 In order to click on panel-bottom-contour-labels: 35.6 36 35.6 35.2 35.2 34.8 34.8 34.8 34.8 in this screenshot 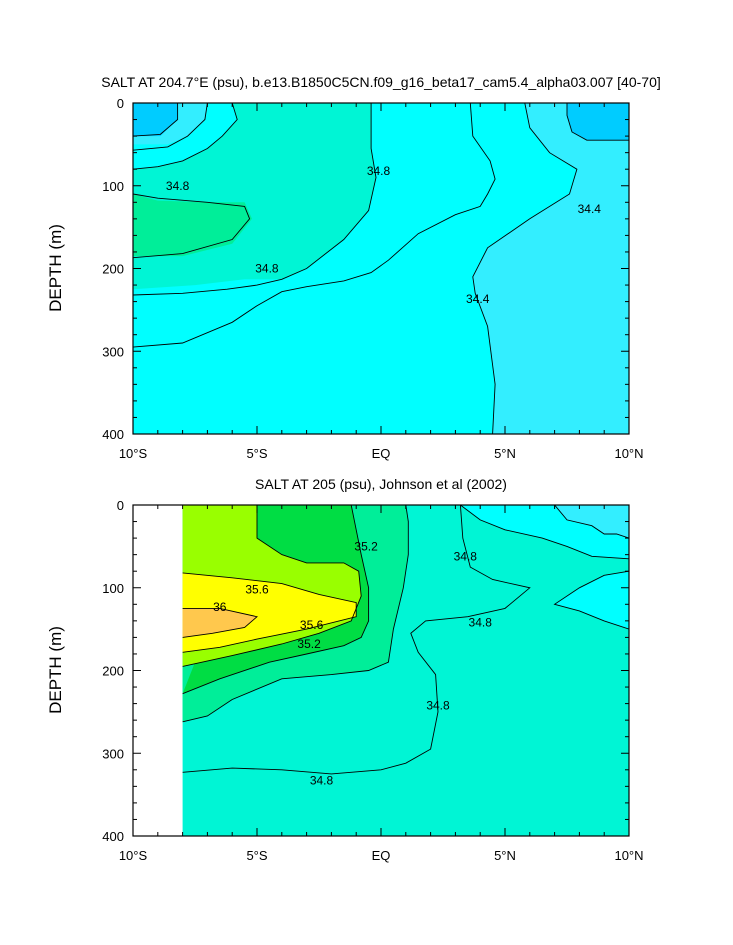, I will do `click(352, 663)`.